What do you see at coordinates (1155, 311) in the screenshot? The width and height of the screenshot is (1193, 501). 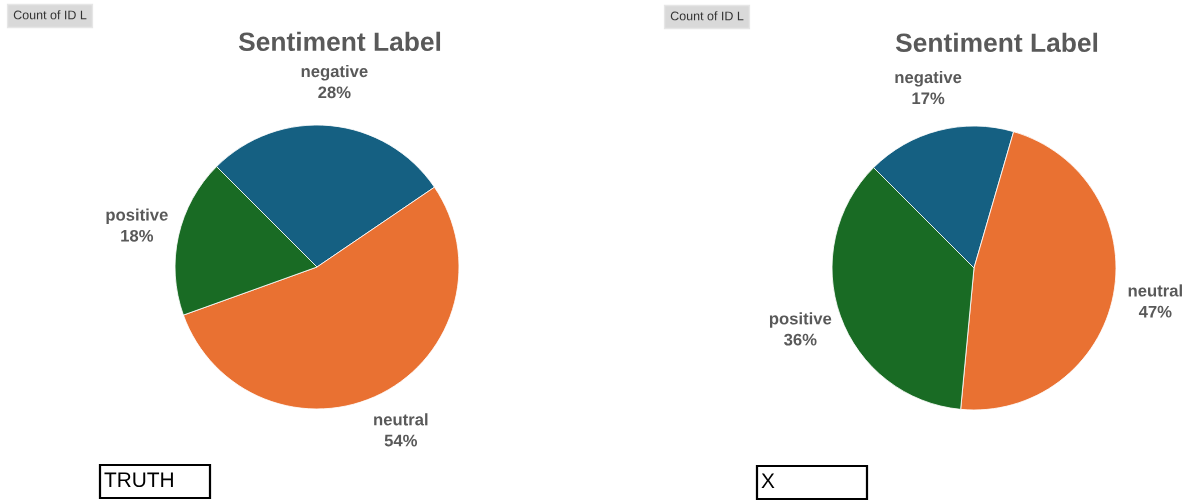 I see `data-label: 47%` at bounding box center [1155, 311].